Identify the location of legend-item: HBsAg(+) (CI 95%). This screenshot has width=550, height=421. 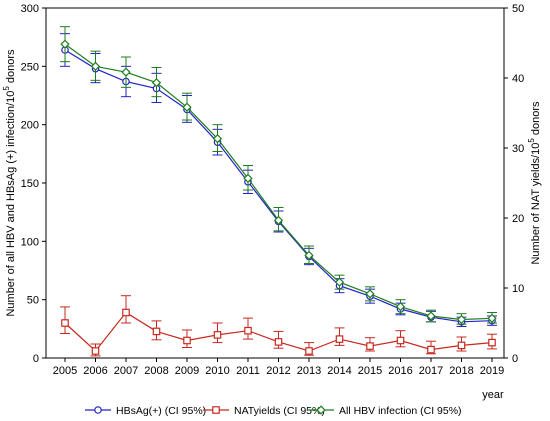
(145, 411).